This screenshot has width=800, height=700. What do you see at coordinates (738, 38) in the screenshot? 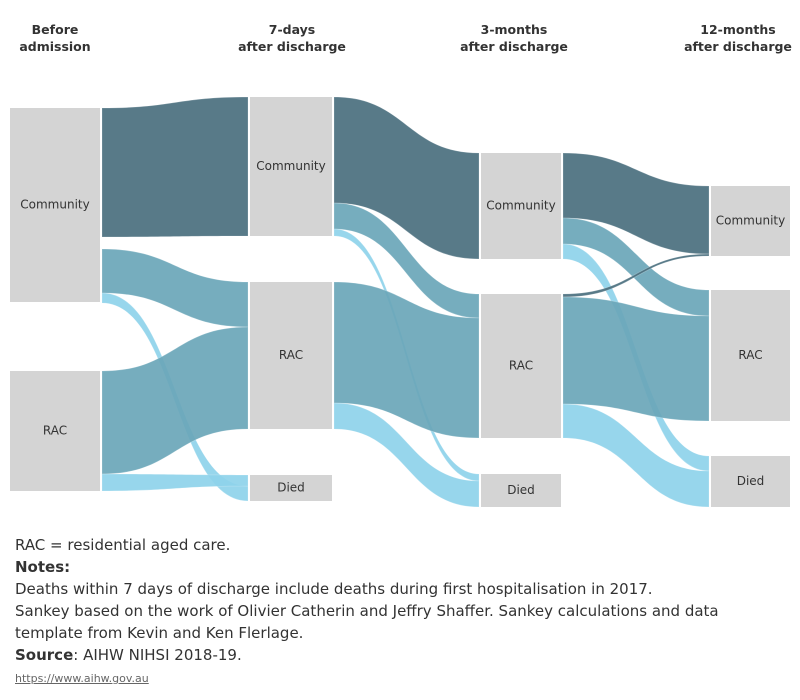
I see `stage-title: 12-months after discharge` at bounding box center [738, 38].